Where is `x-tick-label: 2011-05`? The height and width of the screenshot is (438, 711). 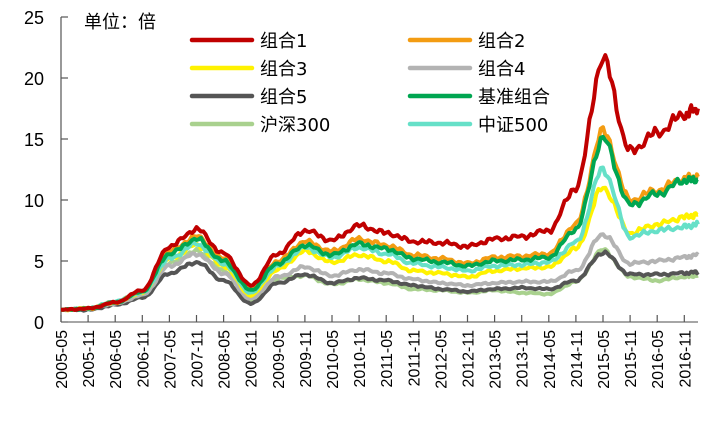 x-tick-label: 2011-05 is located at coordinates (387, 359).